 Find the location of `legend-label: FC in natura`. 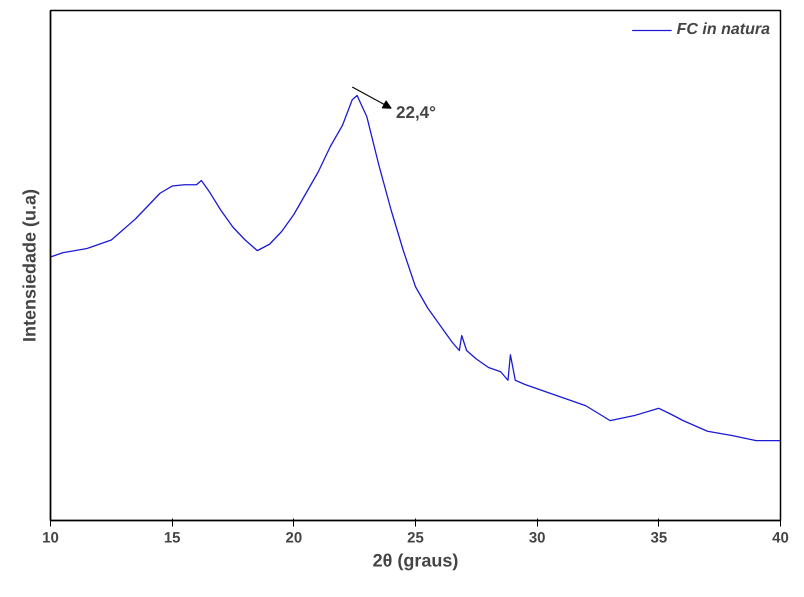

legend-label: FC in natura is located at coordinates (723, 30).